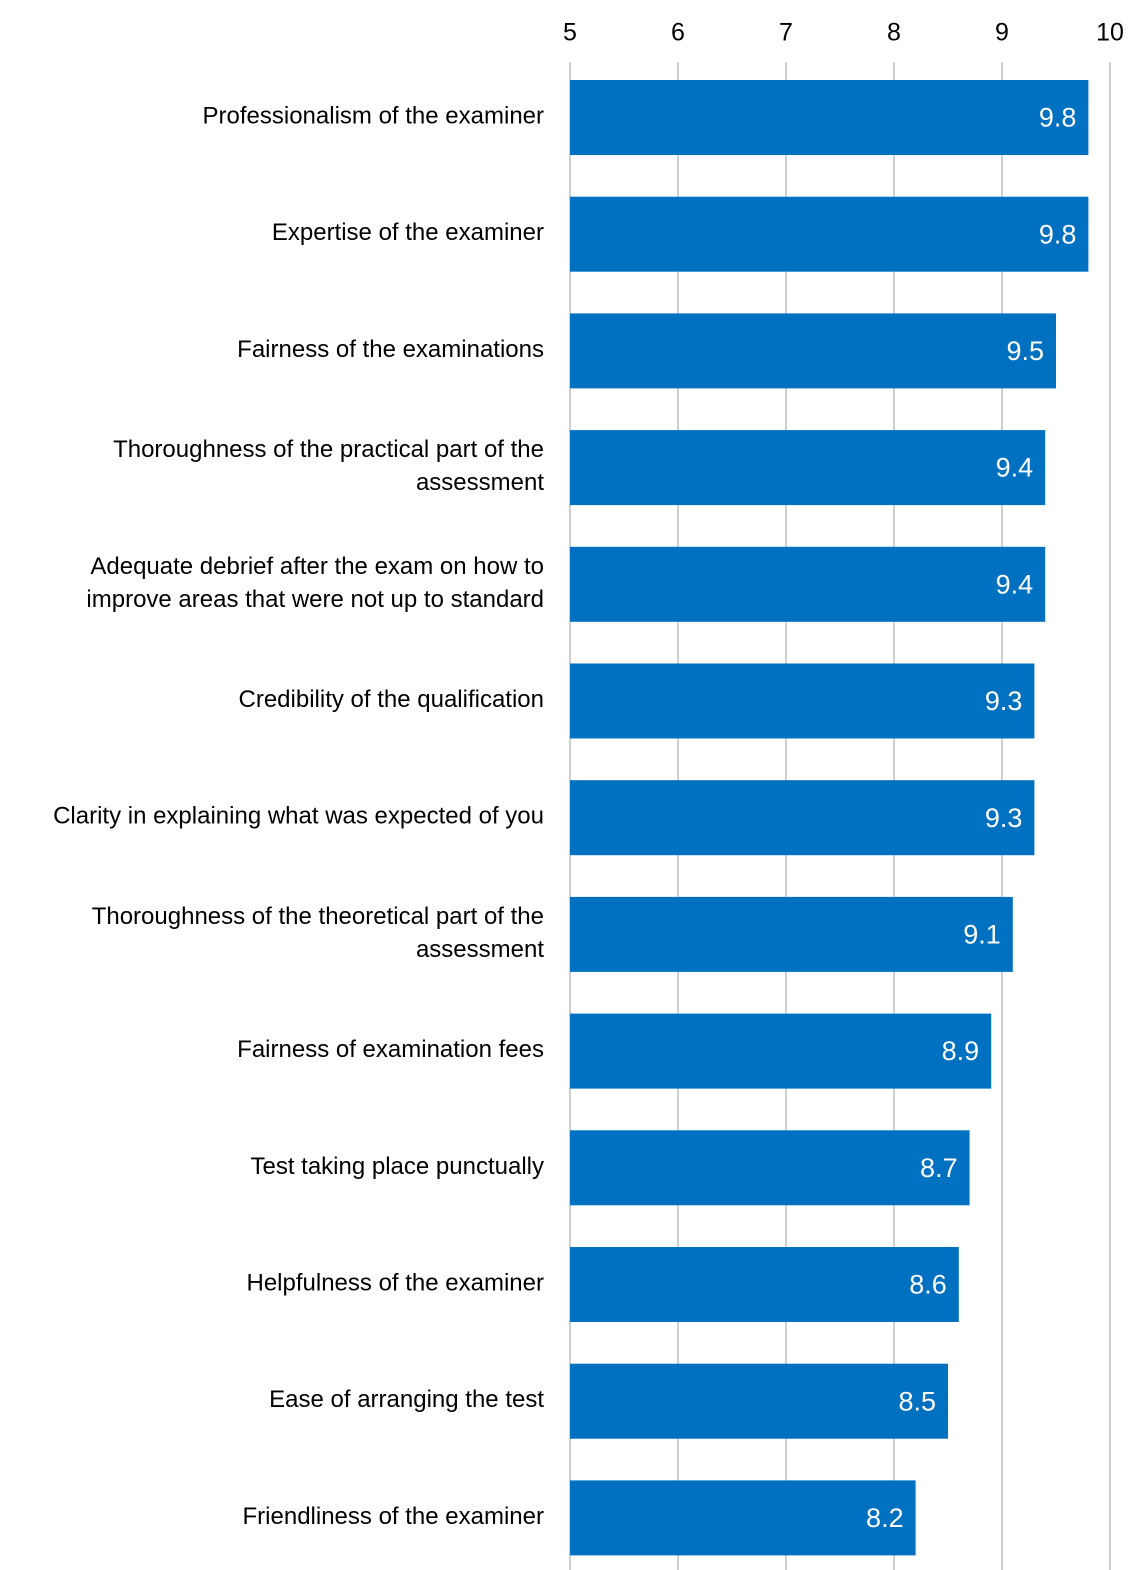  Describe the element at coordinates (786, 33) in the screenshot. I see `x-tick-label: 7` at that location.